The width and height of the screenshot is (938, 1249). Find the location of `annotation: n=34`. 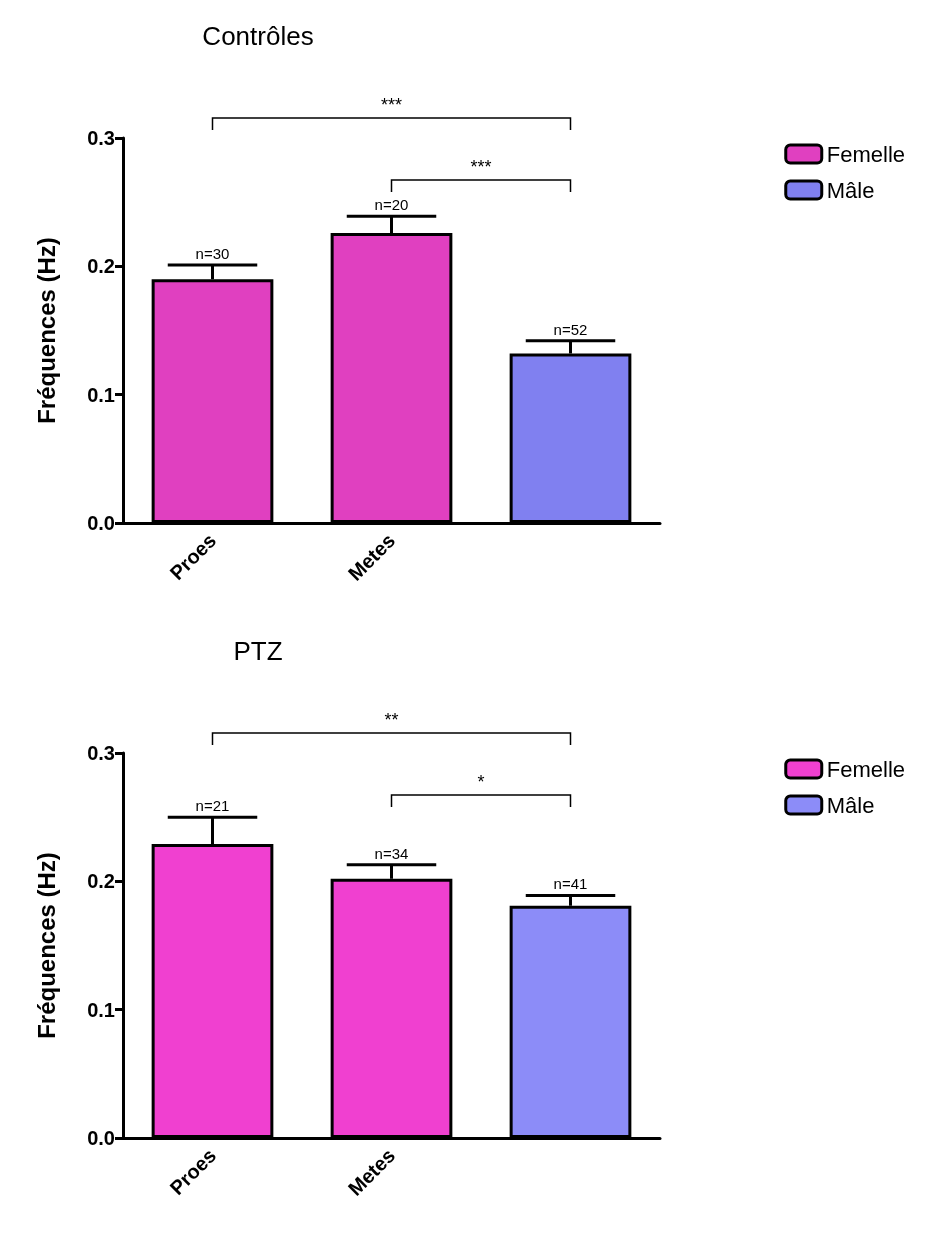

annotation: n=34 is located at coordinates (391, 853).